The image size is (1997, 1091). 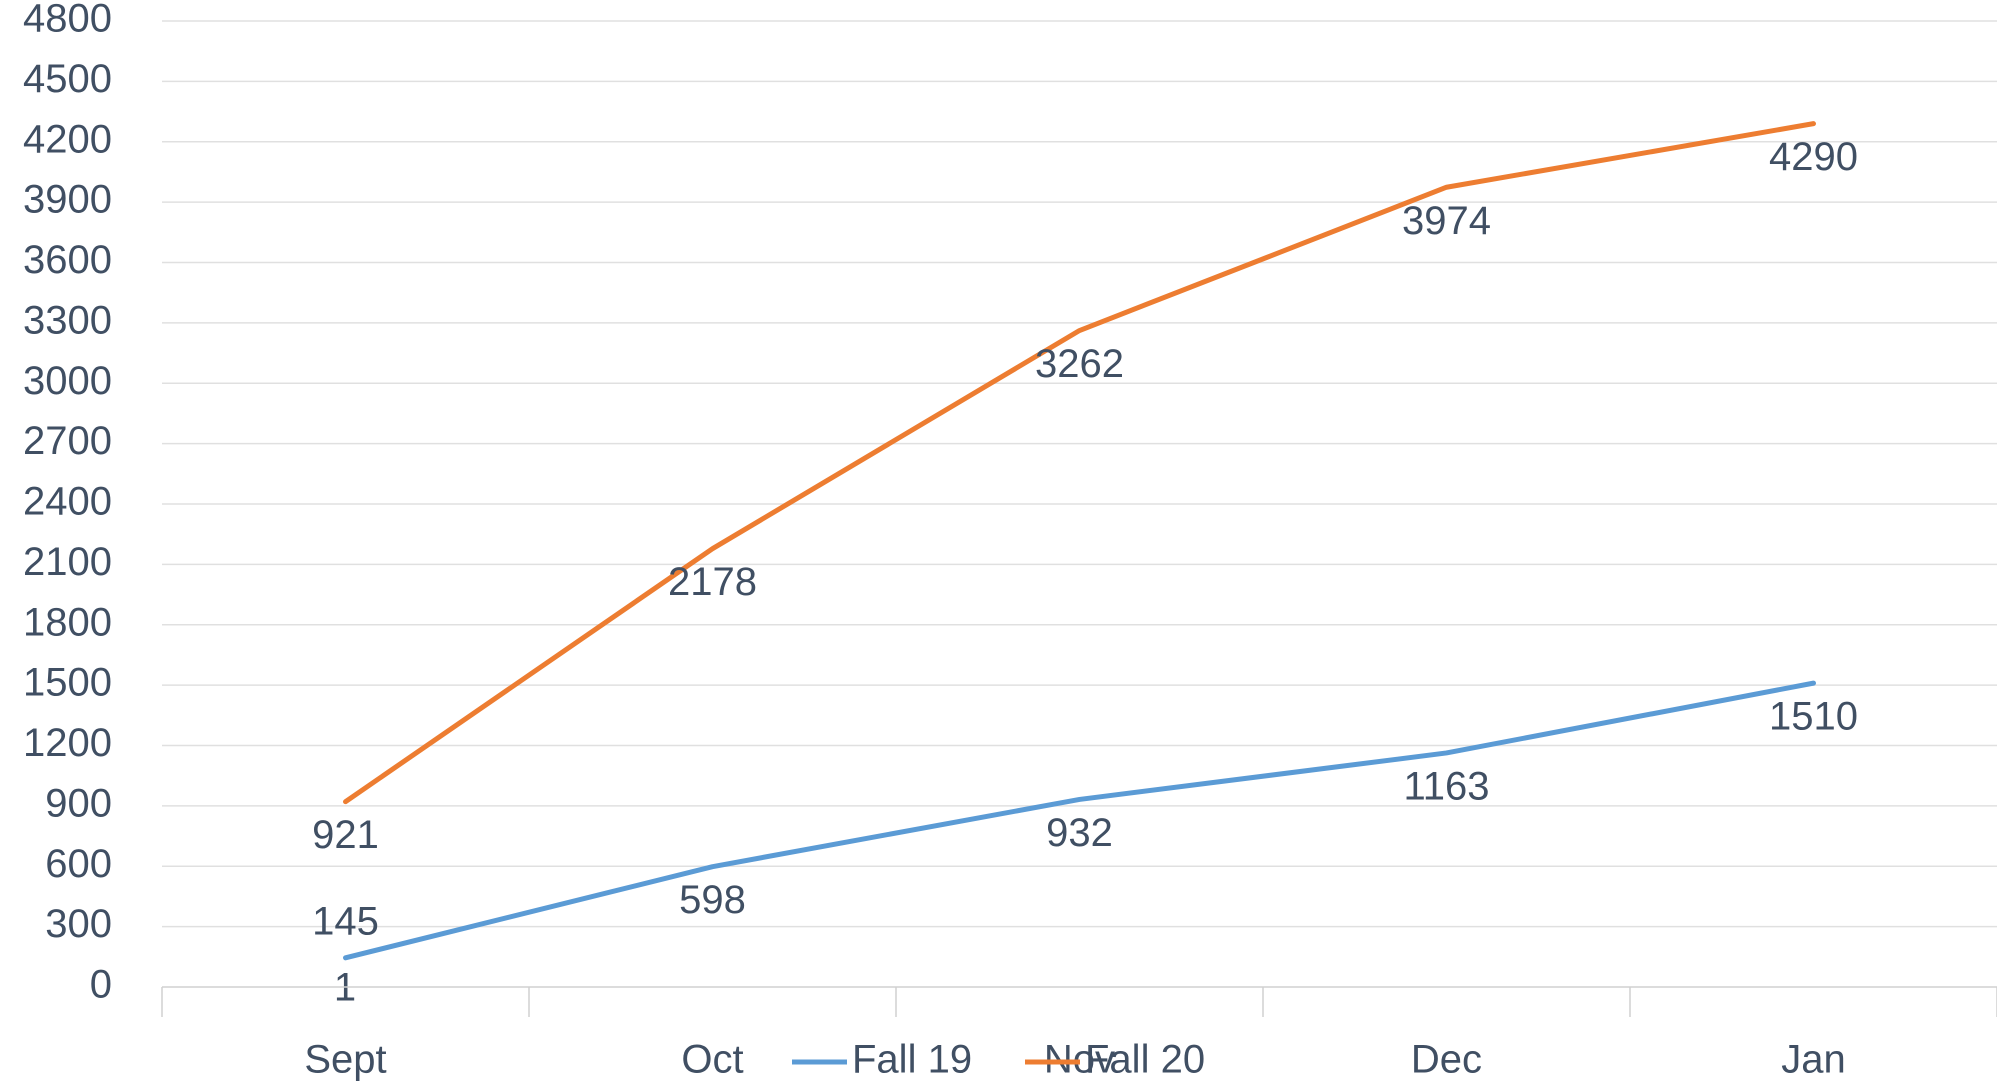 I want to click on y-tick-label: 3300, so click(x=67, y=320).